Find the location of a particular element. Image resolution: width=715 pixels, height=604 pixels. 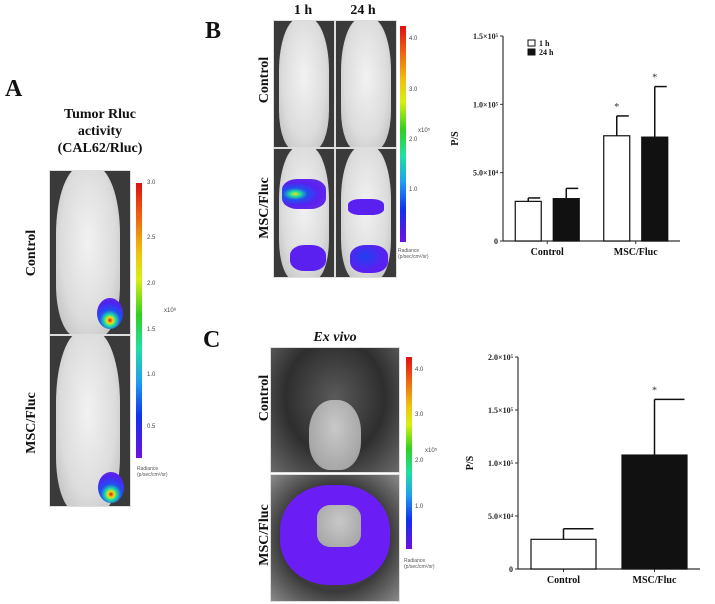

panel-b-colorbar is located at coordinates (403, 134).